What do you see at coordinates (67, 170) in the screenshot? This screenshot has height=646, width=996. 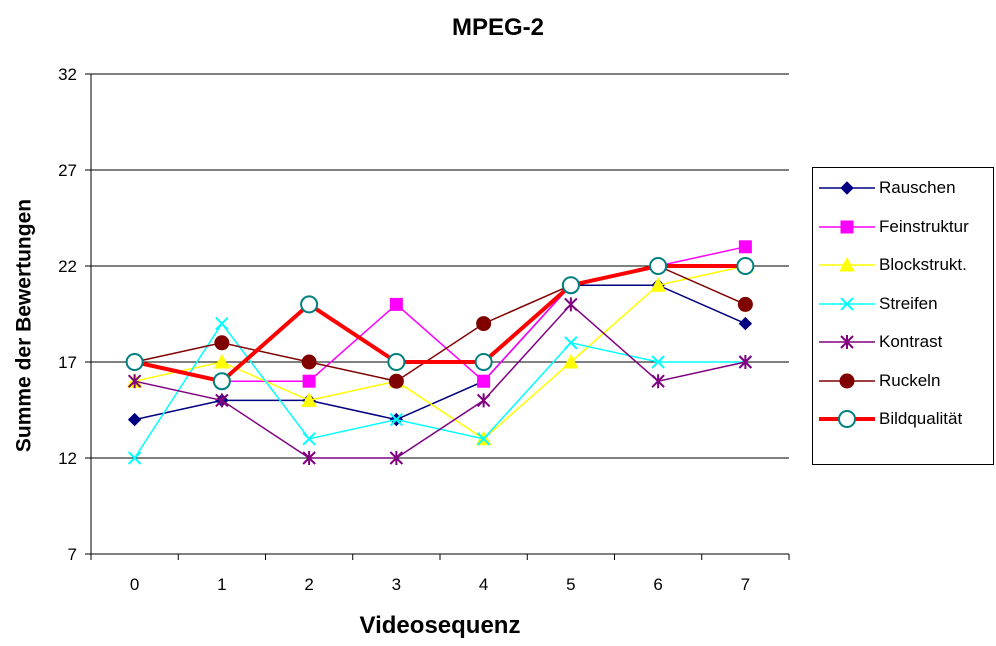 I see `y-tick-label: 27` at bounding box center [67, 170].